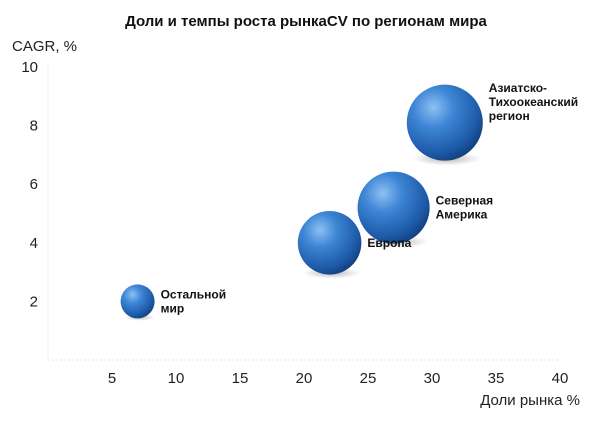 This screenshot has height=425, width=610. I want to click on x-tick-label: 40, so click(560, 378).